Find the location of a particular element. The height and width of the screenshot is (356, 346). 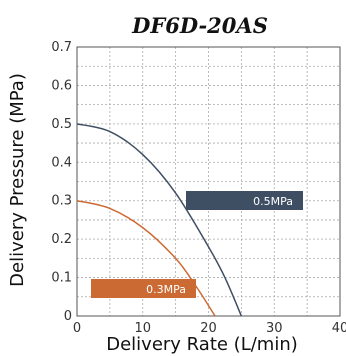

y-tick-label: 0.1 is located at coordinates (61, 278).